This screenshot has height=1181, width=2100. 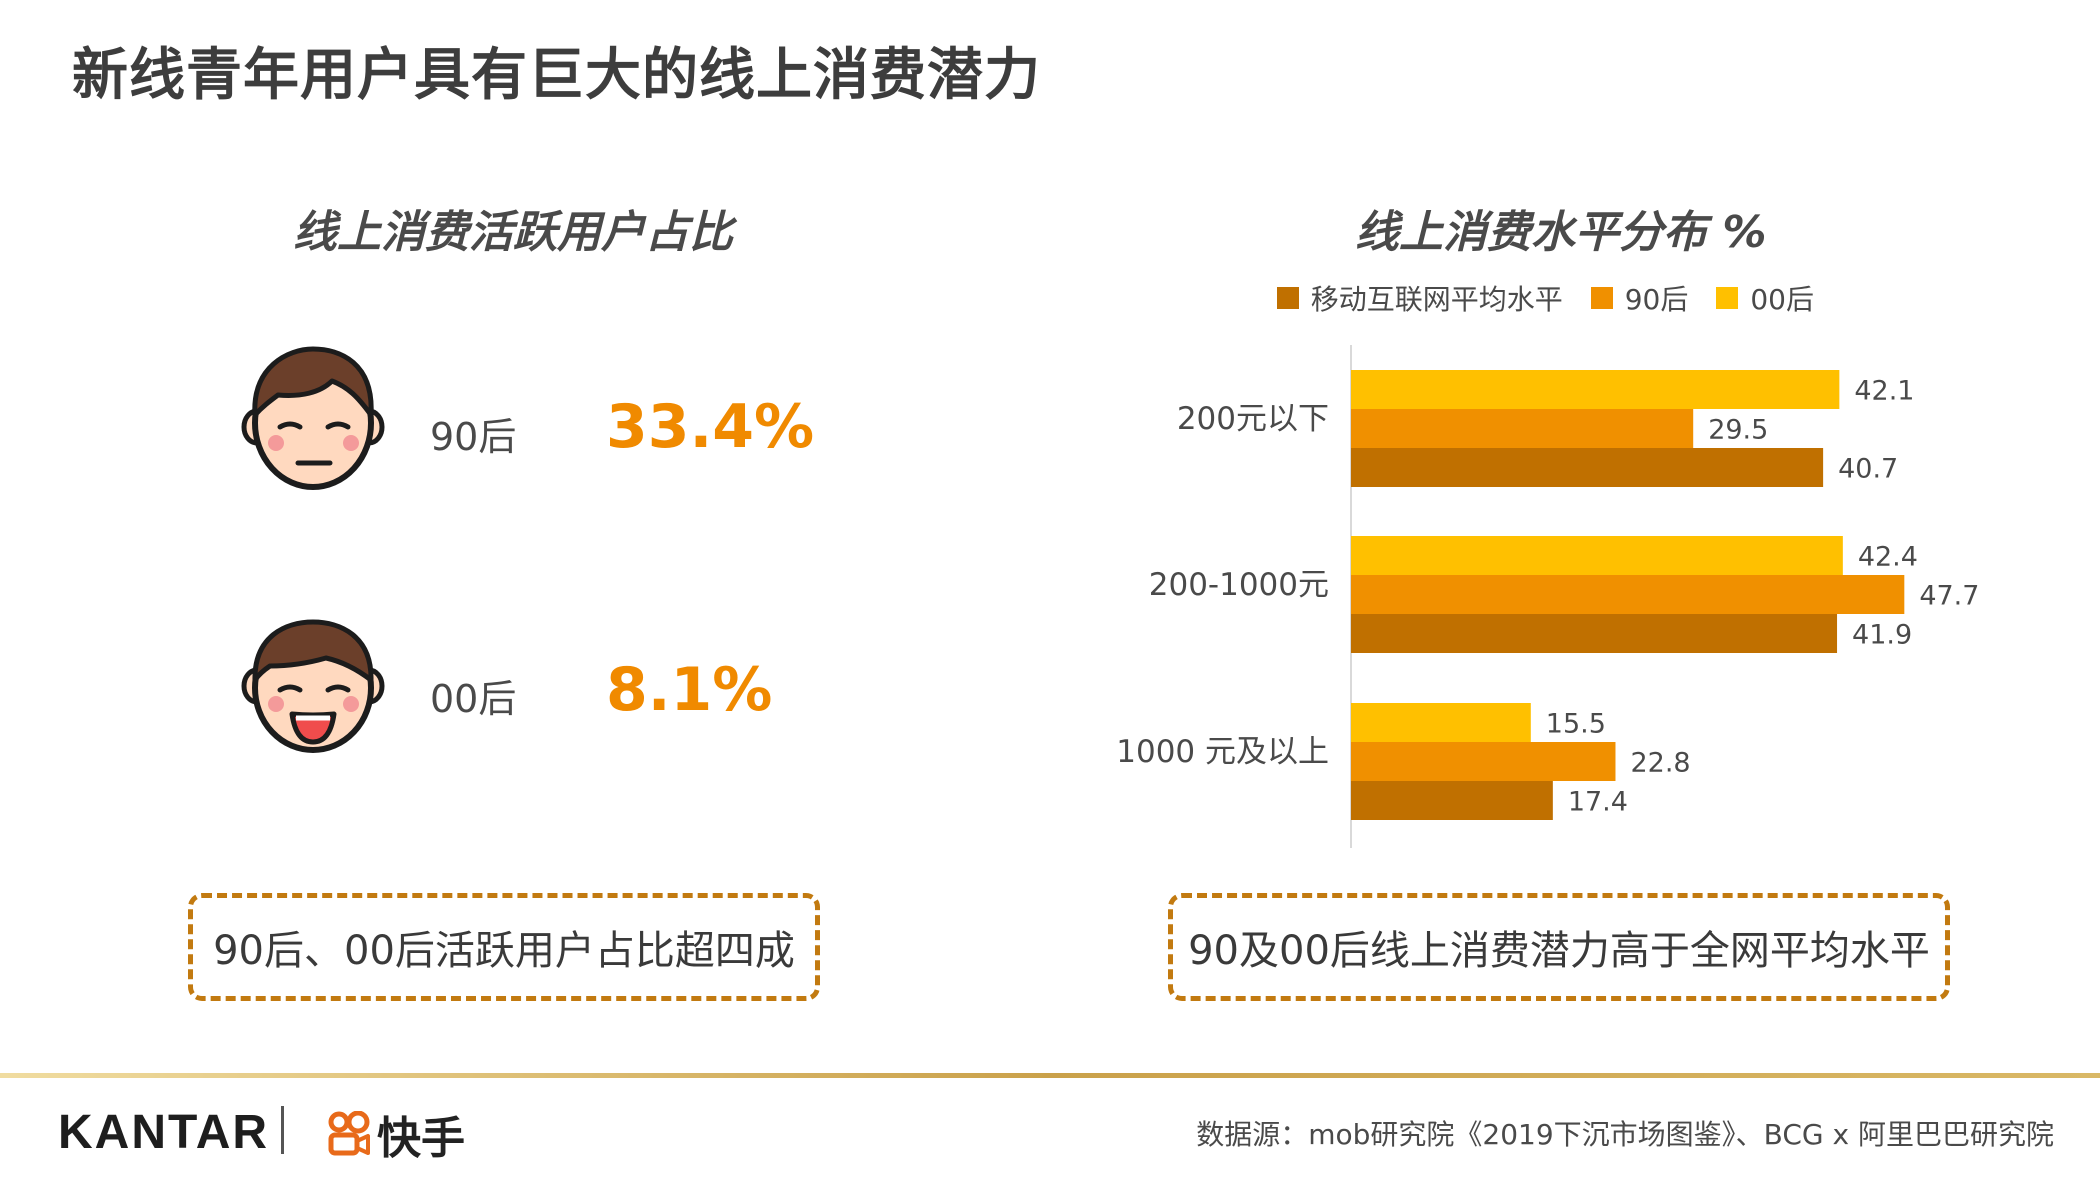 I want to click on bar-value-label: 42.1, so click(x=1884, y=391).